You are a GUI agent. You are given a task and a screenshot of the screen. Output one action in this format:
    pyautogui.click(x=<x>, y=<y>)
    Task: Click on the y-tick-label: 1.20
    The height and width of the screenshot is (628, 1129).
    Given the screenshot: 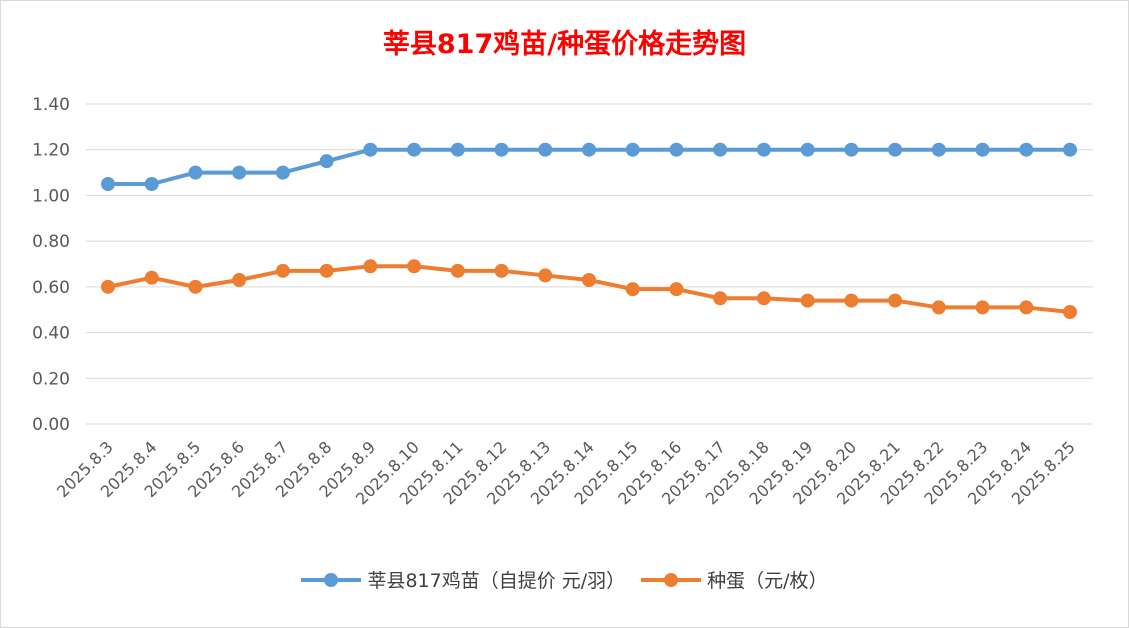 What is the action you would take?
    pyautogui.click(x=51, y=151)
    